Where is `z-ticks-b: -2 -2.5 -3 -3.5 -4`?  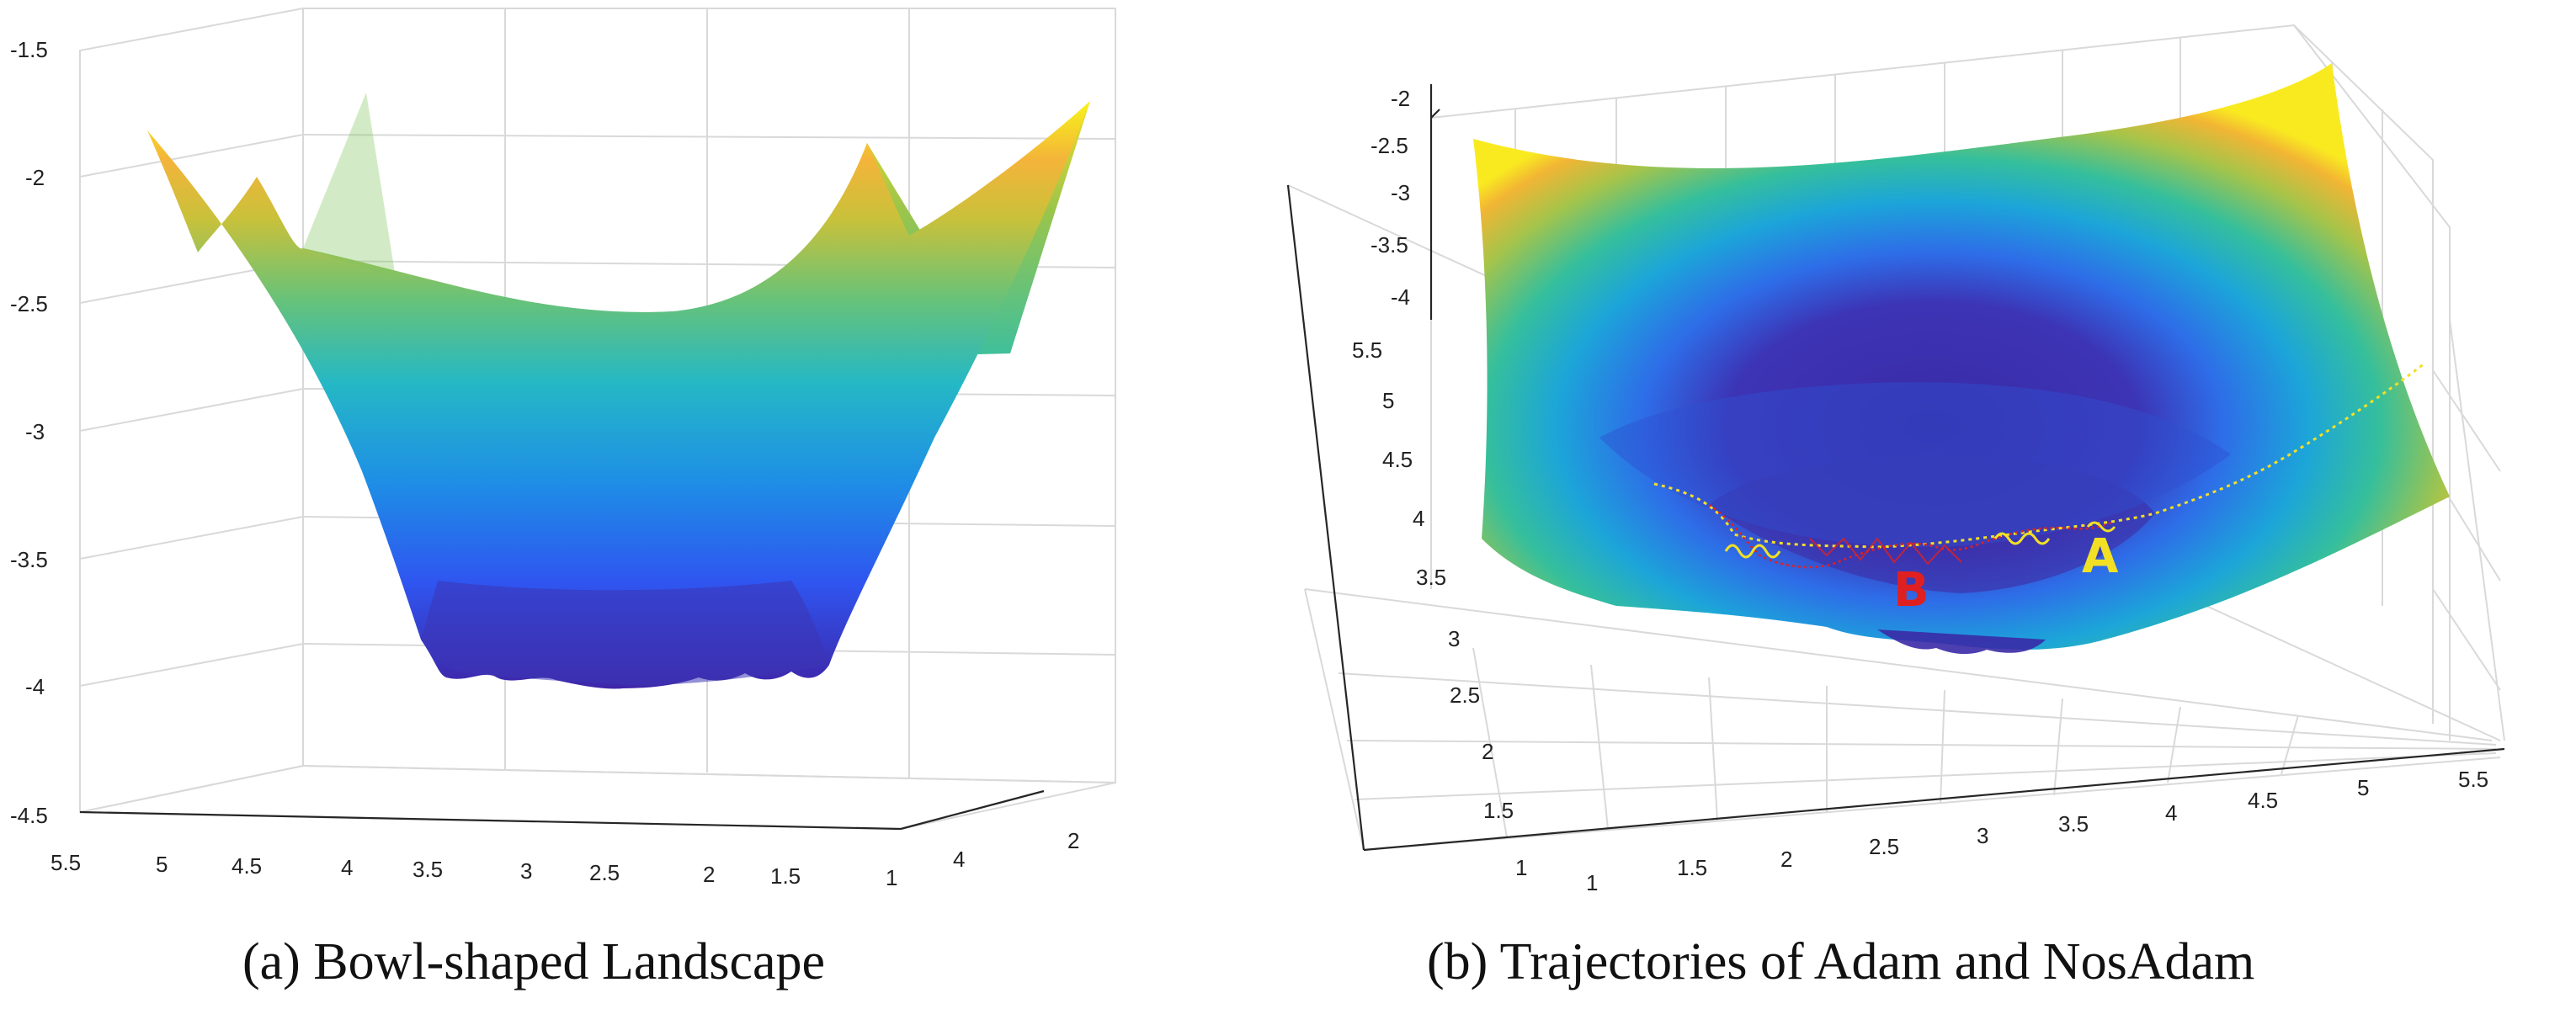 z-ticks-b: -2 -2.5 -3 -3.5 -4 is located at coordinates (1390, 198).